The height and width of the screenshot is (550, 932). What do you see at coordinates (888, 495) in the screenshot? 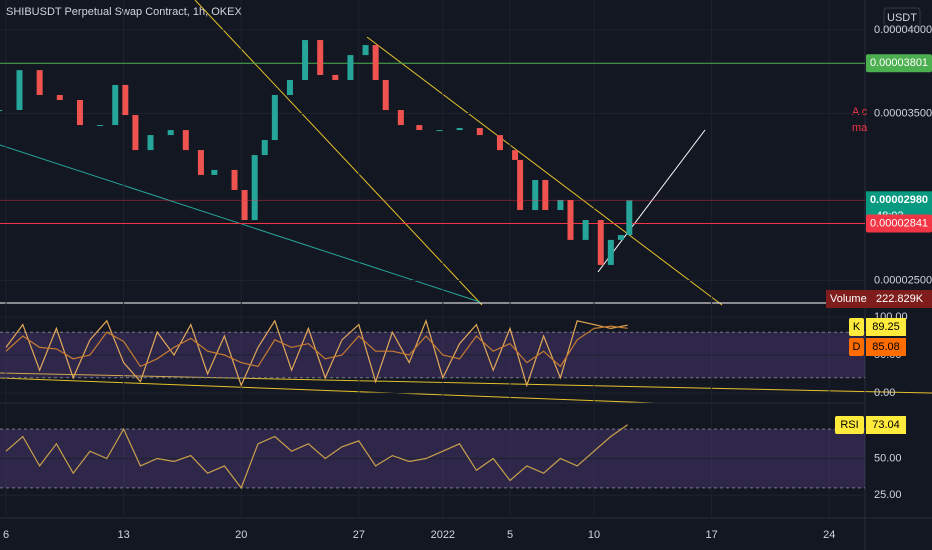
I see `y-tick-label: 25.00` at bounding box center [888, 495].